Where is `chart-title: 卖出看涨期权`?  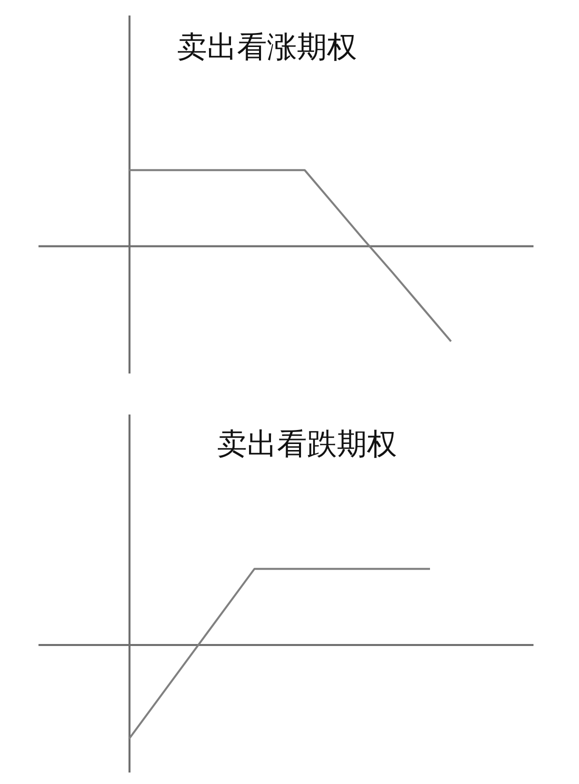 chart-title: 卖出看涨期权 is located at coordinates (267, 47).